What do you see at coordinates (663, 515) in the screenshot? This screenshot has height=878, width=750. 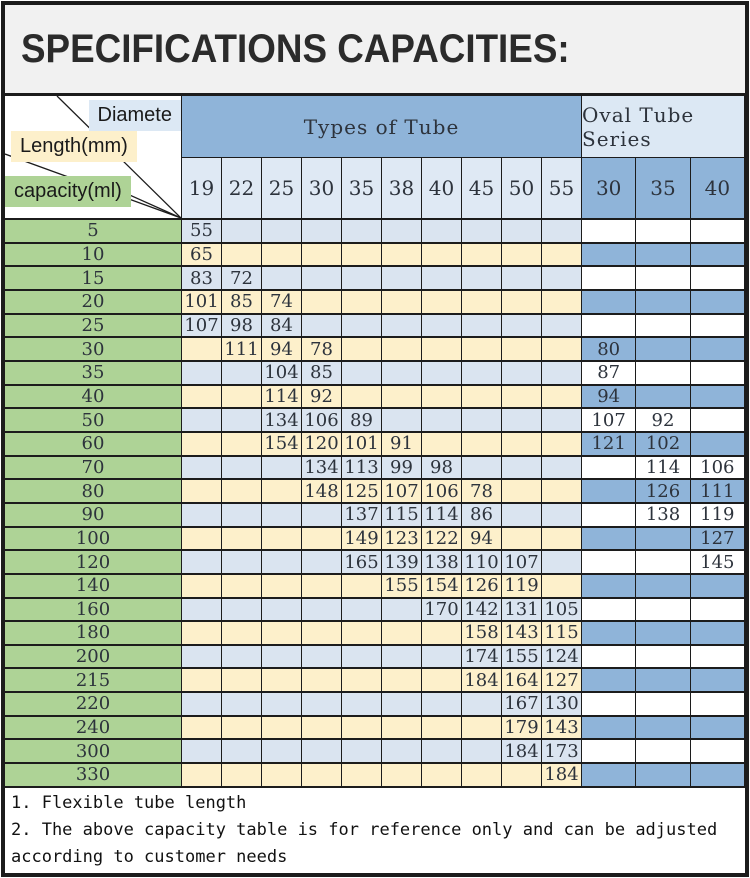 I see `oval-capacity-cell: 138` at bounding box center [663, 515].